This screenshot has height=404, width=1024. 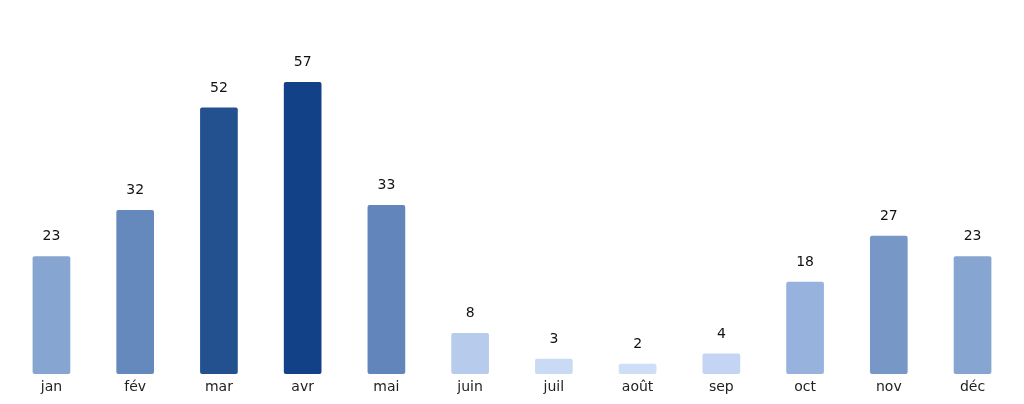 I want to click on x-tick-label: oct, so click(x=805, y=386).